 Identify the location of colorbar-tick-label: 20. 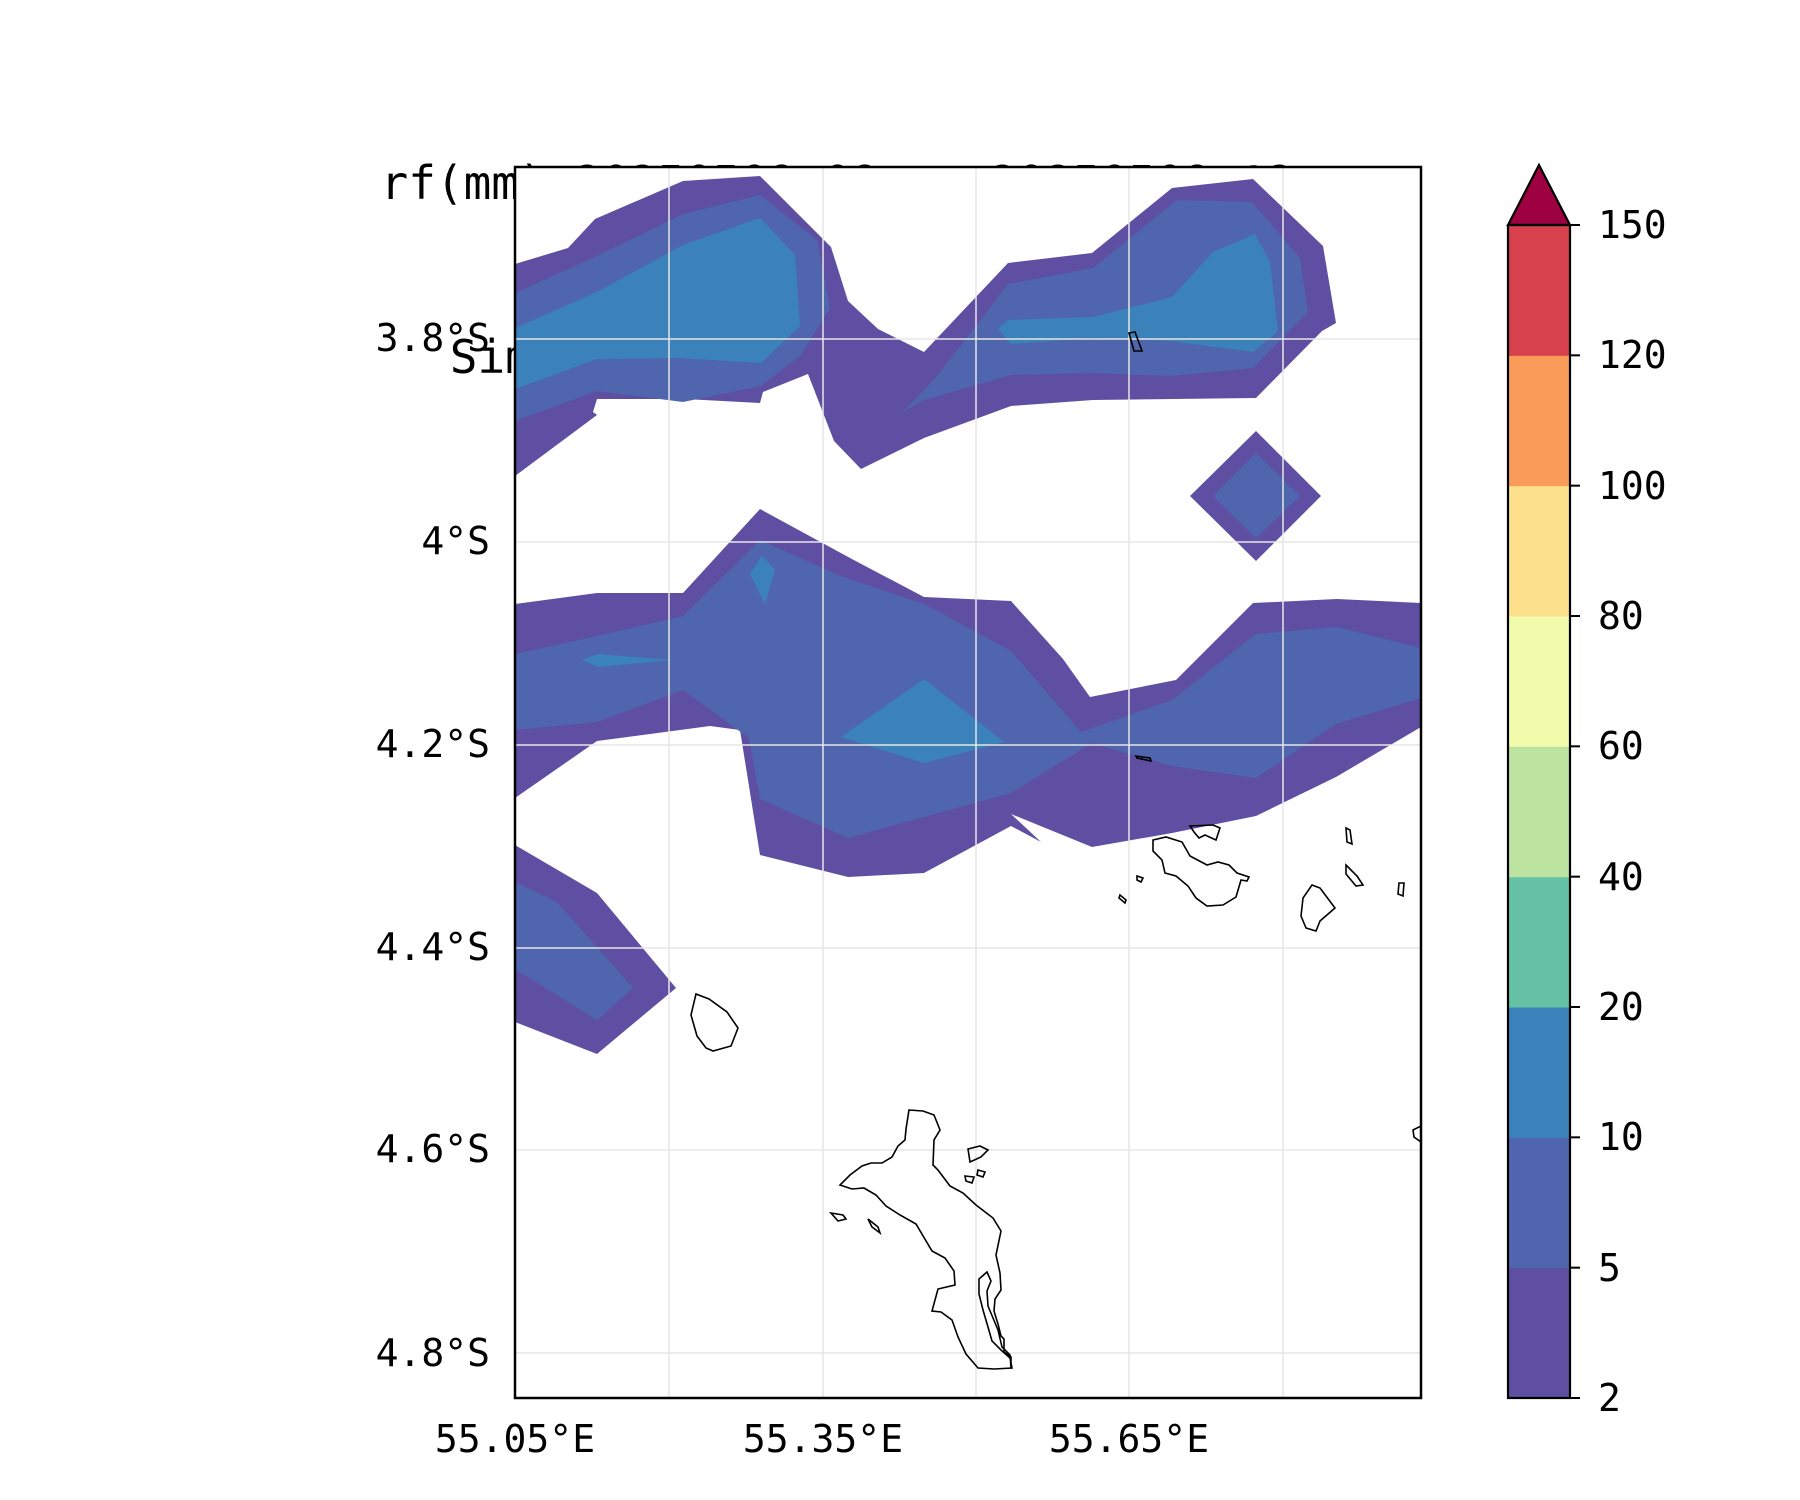
(1621, 1007).